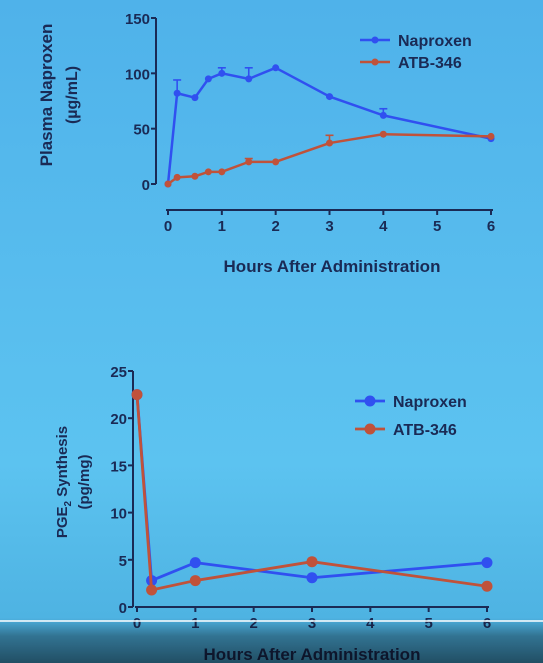 The image size is (543, 663). I want to click on chart1-legend: Naproxen ATB-346, so click(416, 52).